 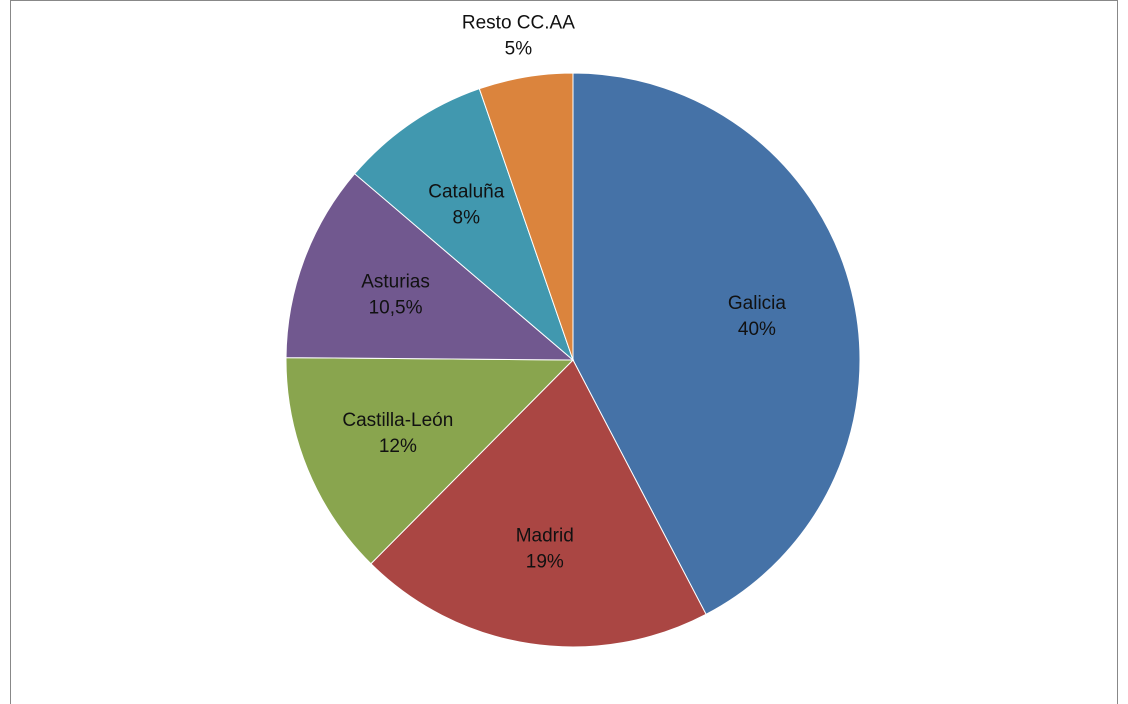 I want to click on slice-label: Cataluña, so click(x=466, y=191).